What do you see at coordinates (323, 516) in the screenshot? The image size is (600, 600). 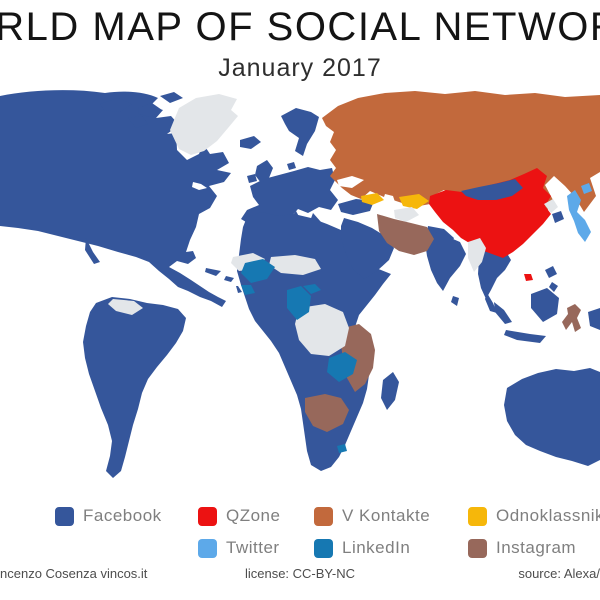 I see `vkontakte-swatch` at bounding box center [323, 516].